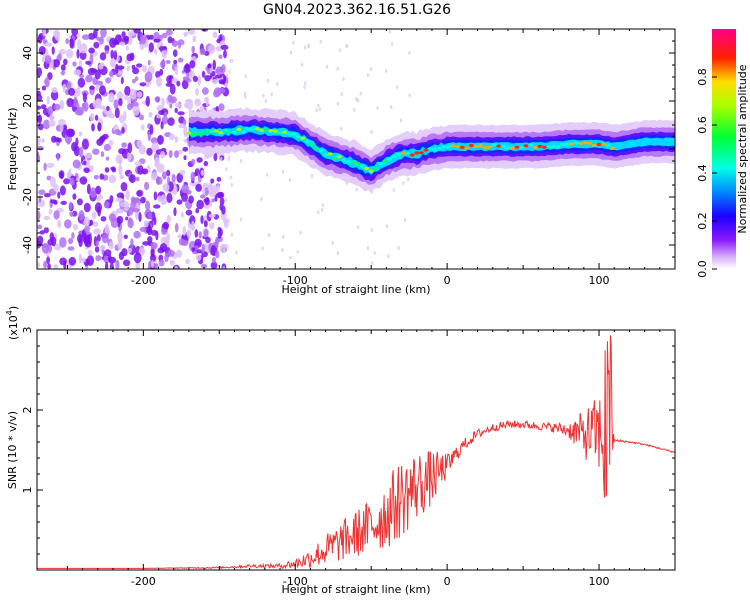 This screenshot has width=750, height=600. What do you see at coordinates (355, 589) in the screenshot?
I see `snr-x-label: Height of straight line (km)` at bounding box center [355, 589].